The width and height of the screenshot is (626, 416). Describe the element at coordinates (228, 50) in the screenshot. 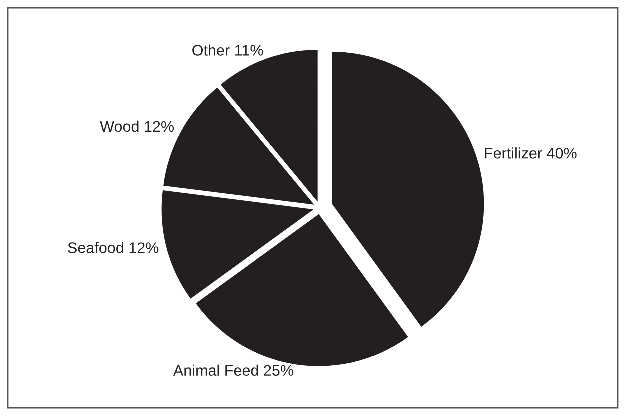

I see `slice-label: Other 11%` at that location.